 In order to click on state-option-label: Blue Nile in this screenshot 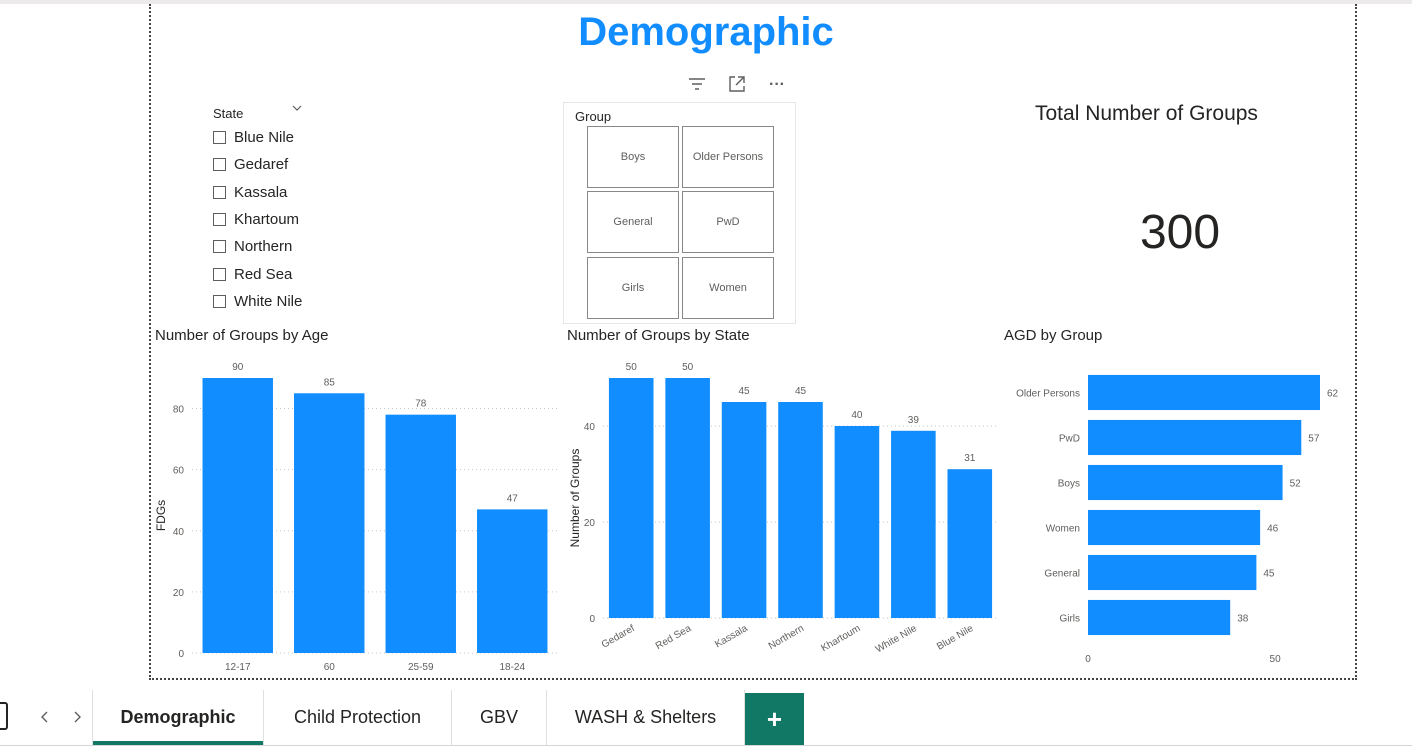, I will do `click(264, 138)`.